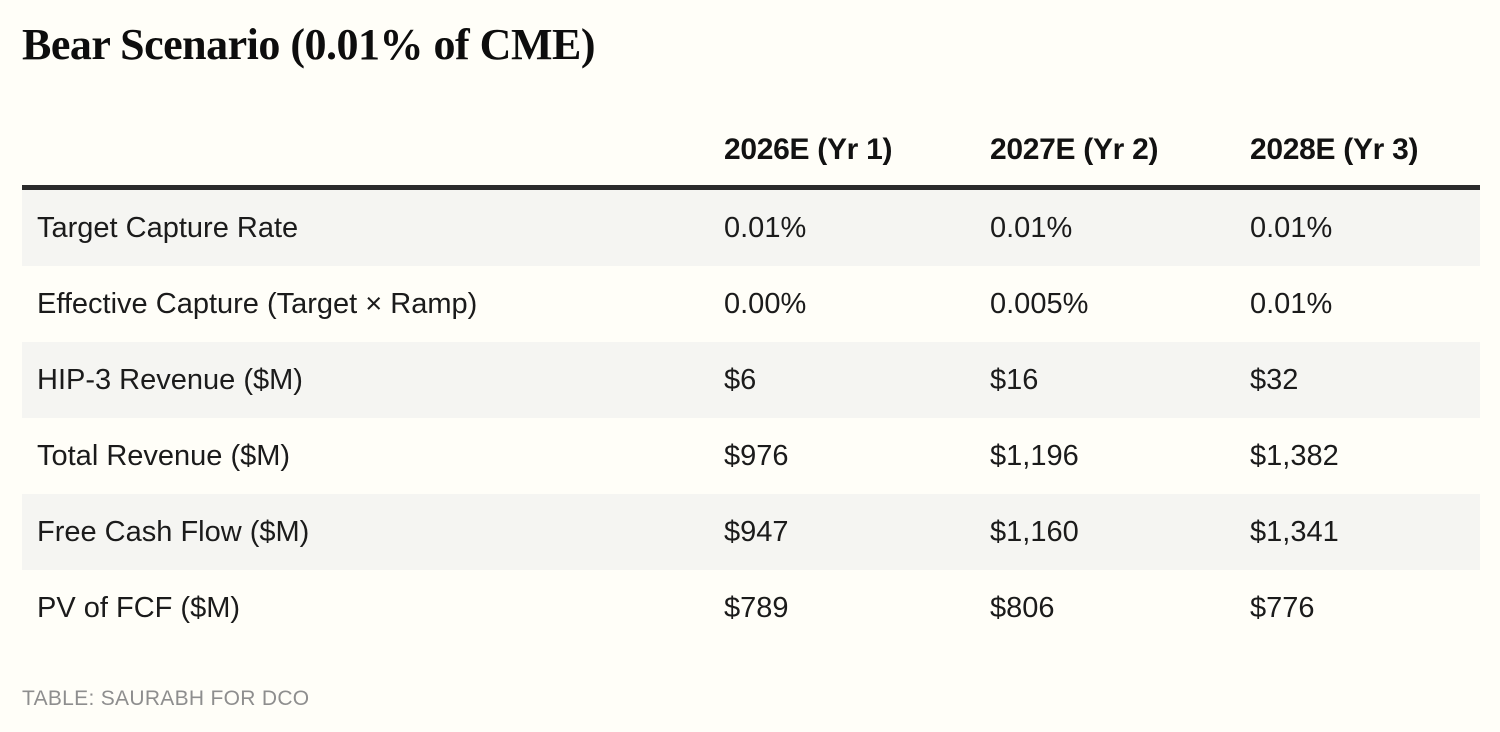 This screenshot has height=732, width=1500. I want to click on footer-credit: TABLE: SAURABH FOR DCO, so click(166, 698).